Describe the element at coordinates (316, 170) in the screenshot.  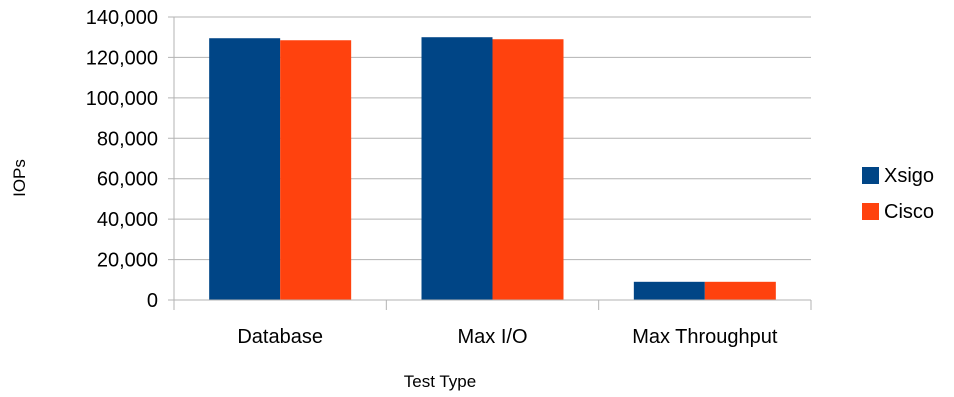
I see `bar-cisco-database` at that location.